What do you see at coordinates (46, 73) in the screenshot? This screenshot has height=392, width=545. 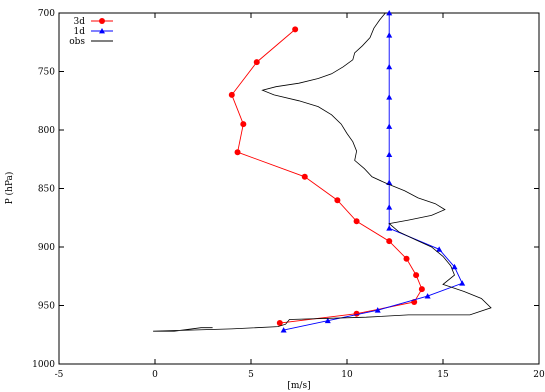 I see `y-tick-label: 750` at bounding box center [46, 73].